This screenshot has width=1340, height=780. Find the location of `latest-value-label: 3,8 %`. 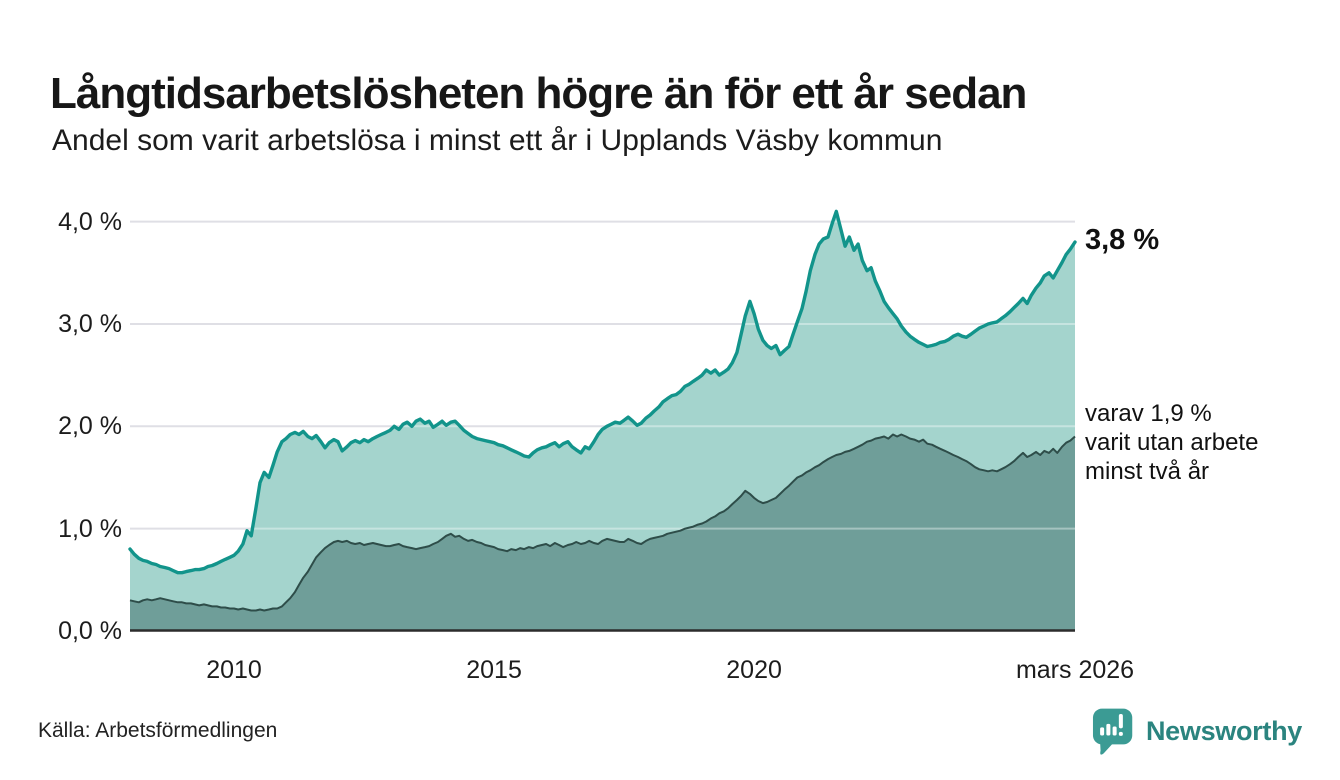

latest-value-label: 3,8 % is located at coordinates (1122, 240).